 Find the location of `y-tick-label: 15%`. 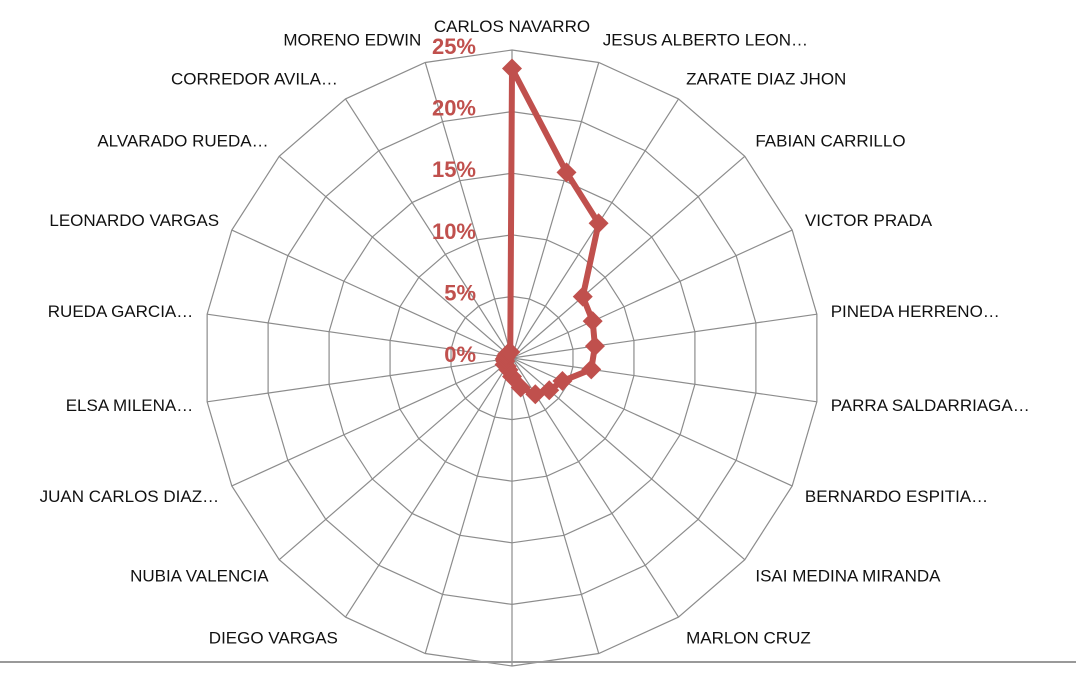

y-tick-label: 15% is located at coordinates (454, 169).